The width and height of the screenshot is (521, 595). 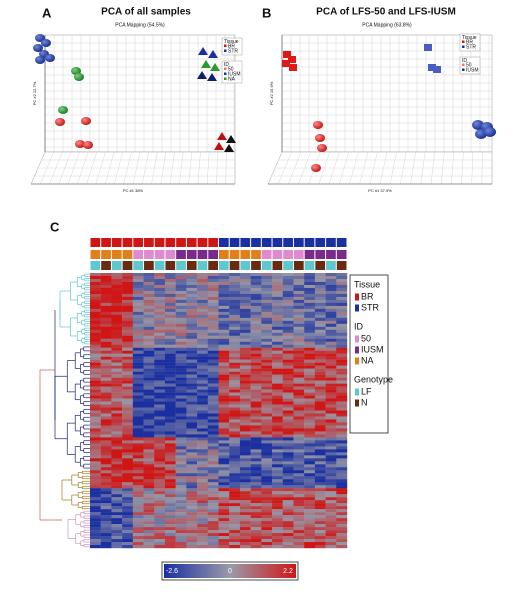 I want to click on plot-subtitle: PCA Mapping (54.5%), so click(x=140, y=25).